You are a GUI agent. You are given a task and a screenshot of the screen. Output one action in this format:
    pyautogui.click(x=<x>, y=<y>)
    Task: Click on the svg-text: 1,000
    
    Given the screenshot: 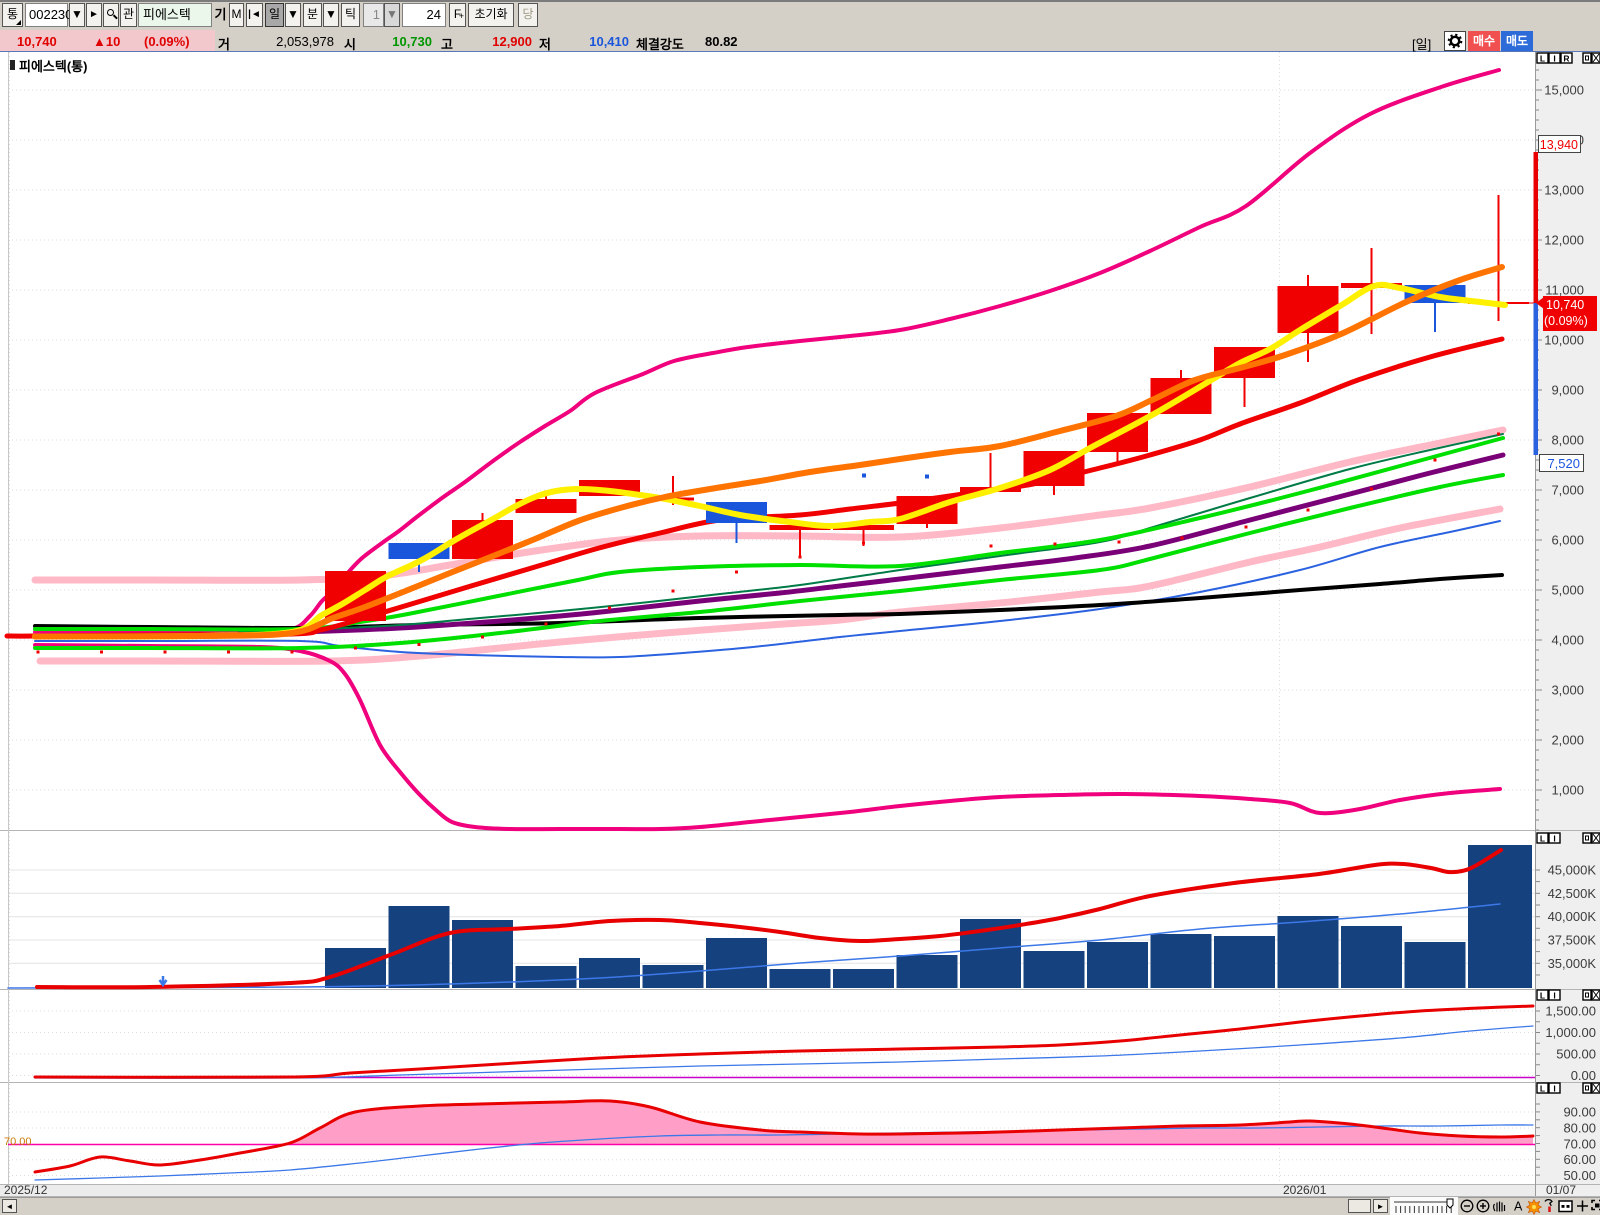 What is the action you would take?
    pyautogui.click(x=1567, y=790)
    